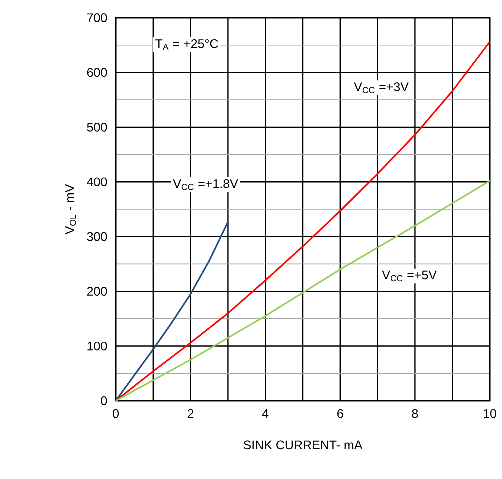 The width and height of the screenshot is (502, 479). Describe the element at coordinates (381, 88) in the screenshot. I see `text: V$_{CC}$ =+3V` at that location.